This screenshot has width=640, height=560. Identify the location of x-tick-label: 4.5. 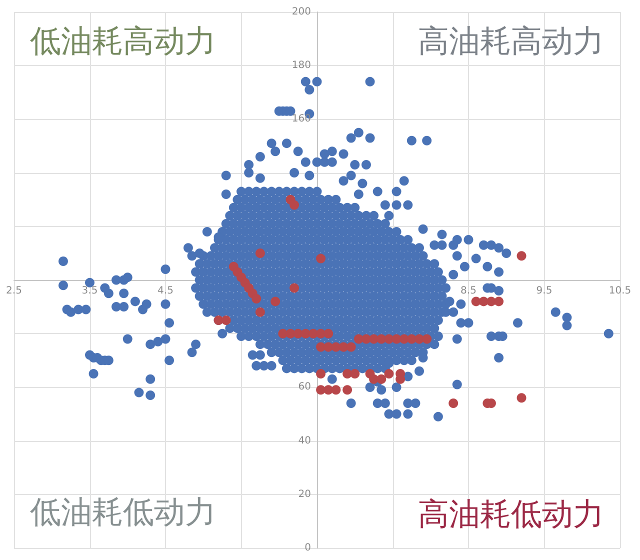
(166, 291).